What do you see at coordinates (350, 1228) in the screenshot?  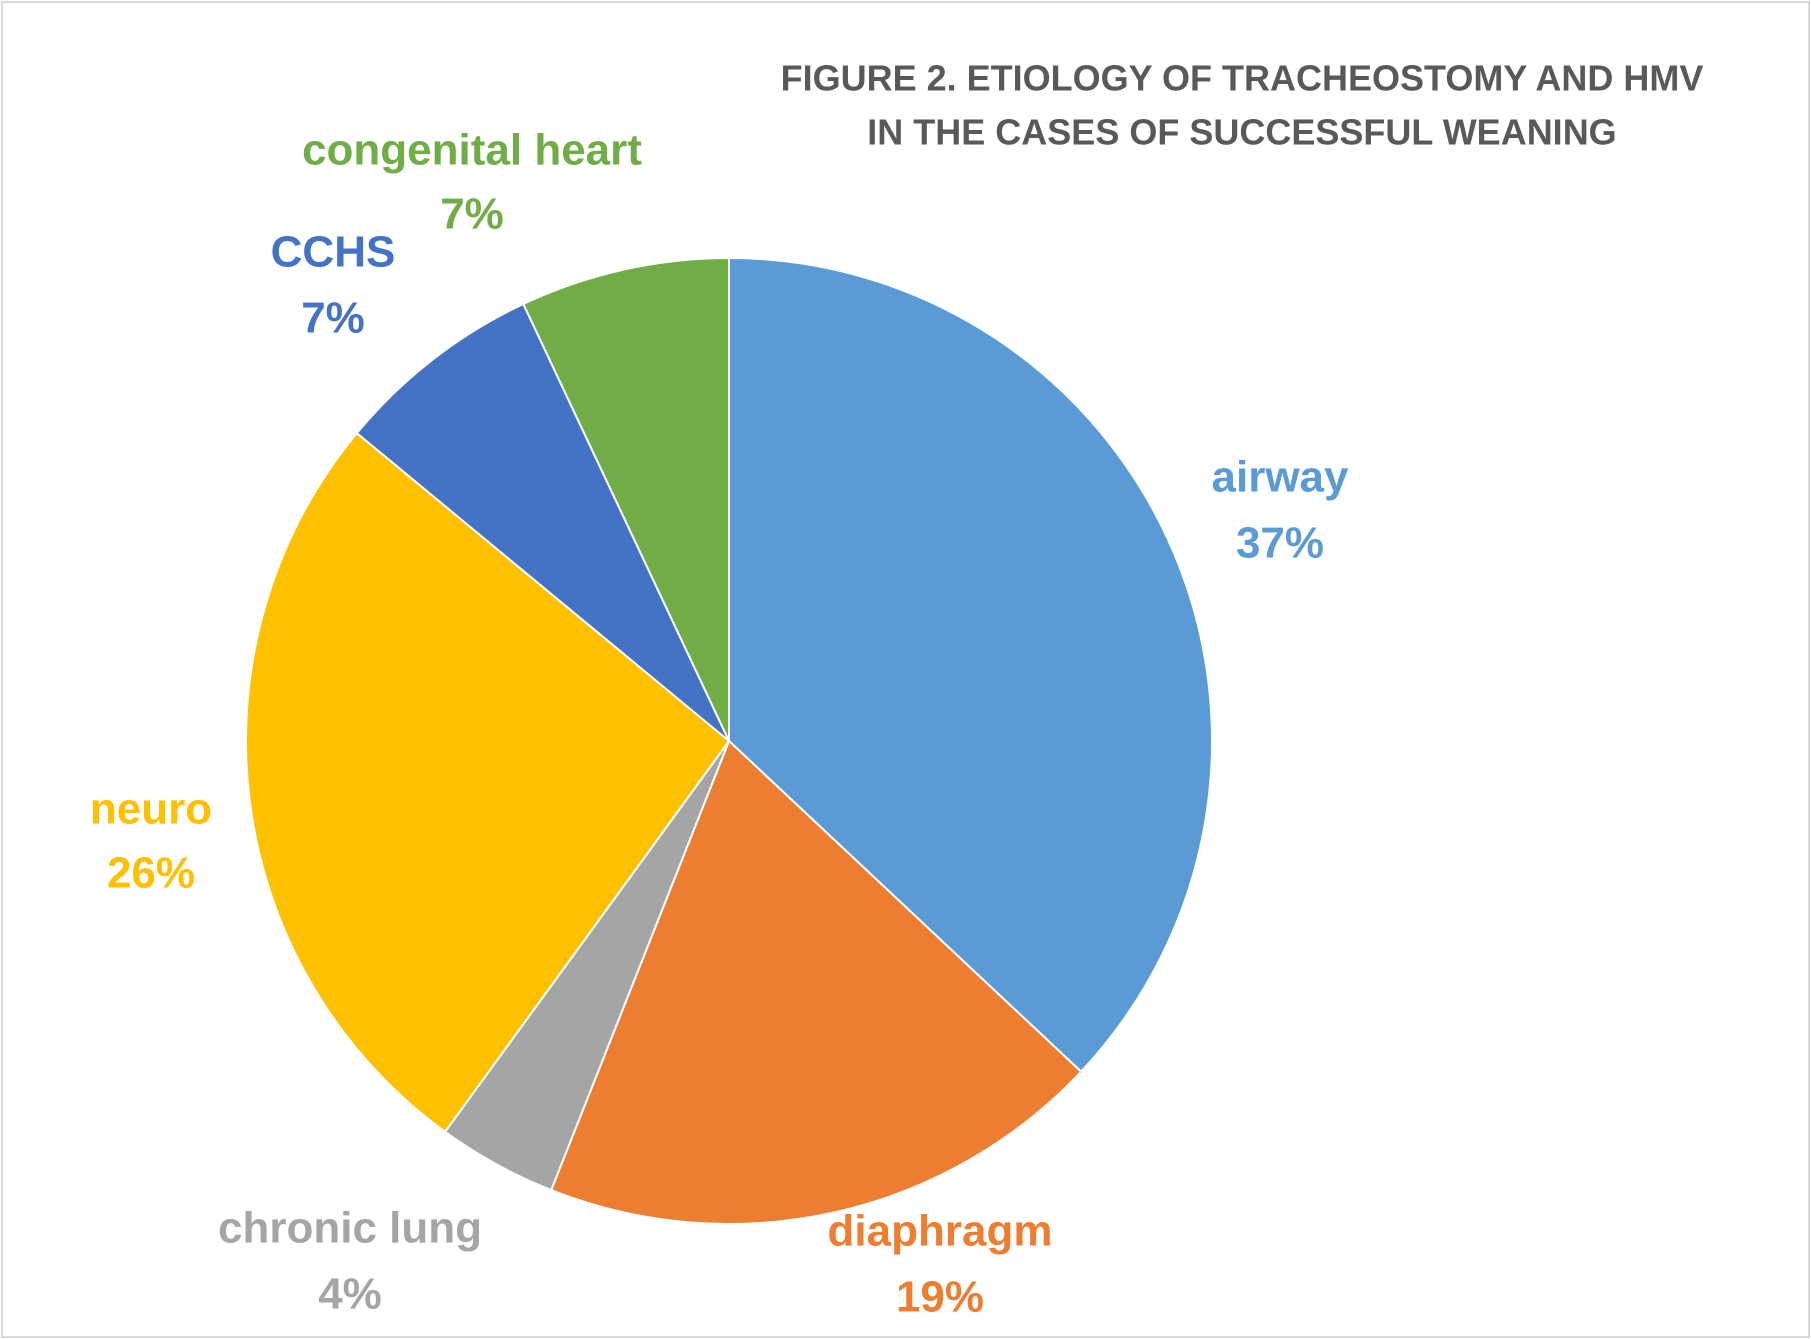 I see `slice-category-label: chronic lung` at bounding box center [350, 1228].